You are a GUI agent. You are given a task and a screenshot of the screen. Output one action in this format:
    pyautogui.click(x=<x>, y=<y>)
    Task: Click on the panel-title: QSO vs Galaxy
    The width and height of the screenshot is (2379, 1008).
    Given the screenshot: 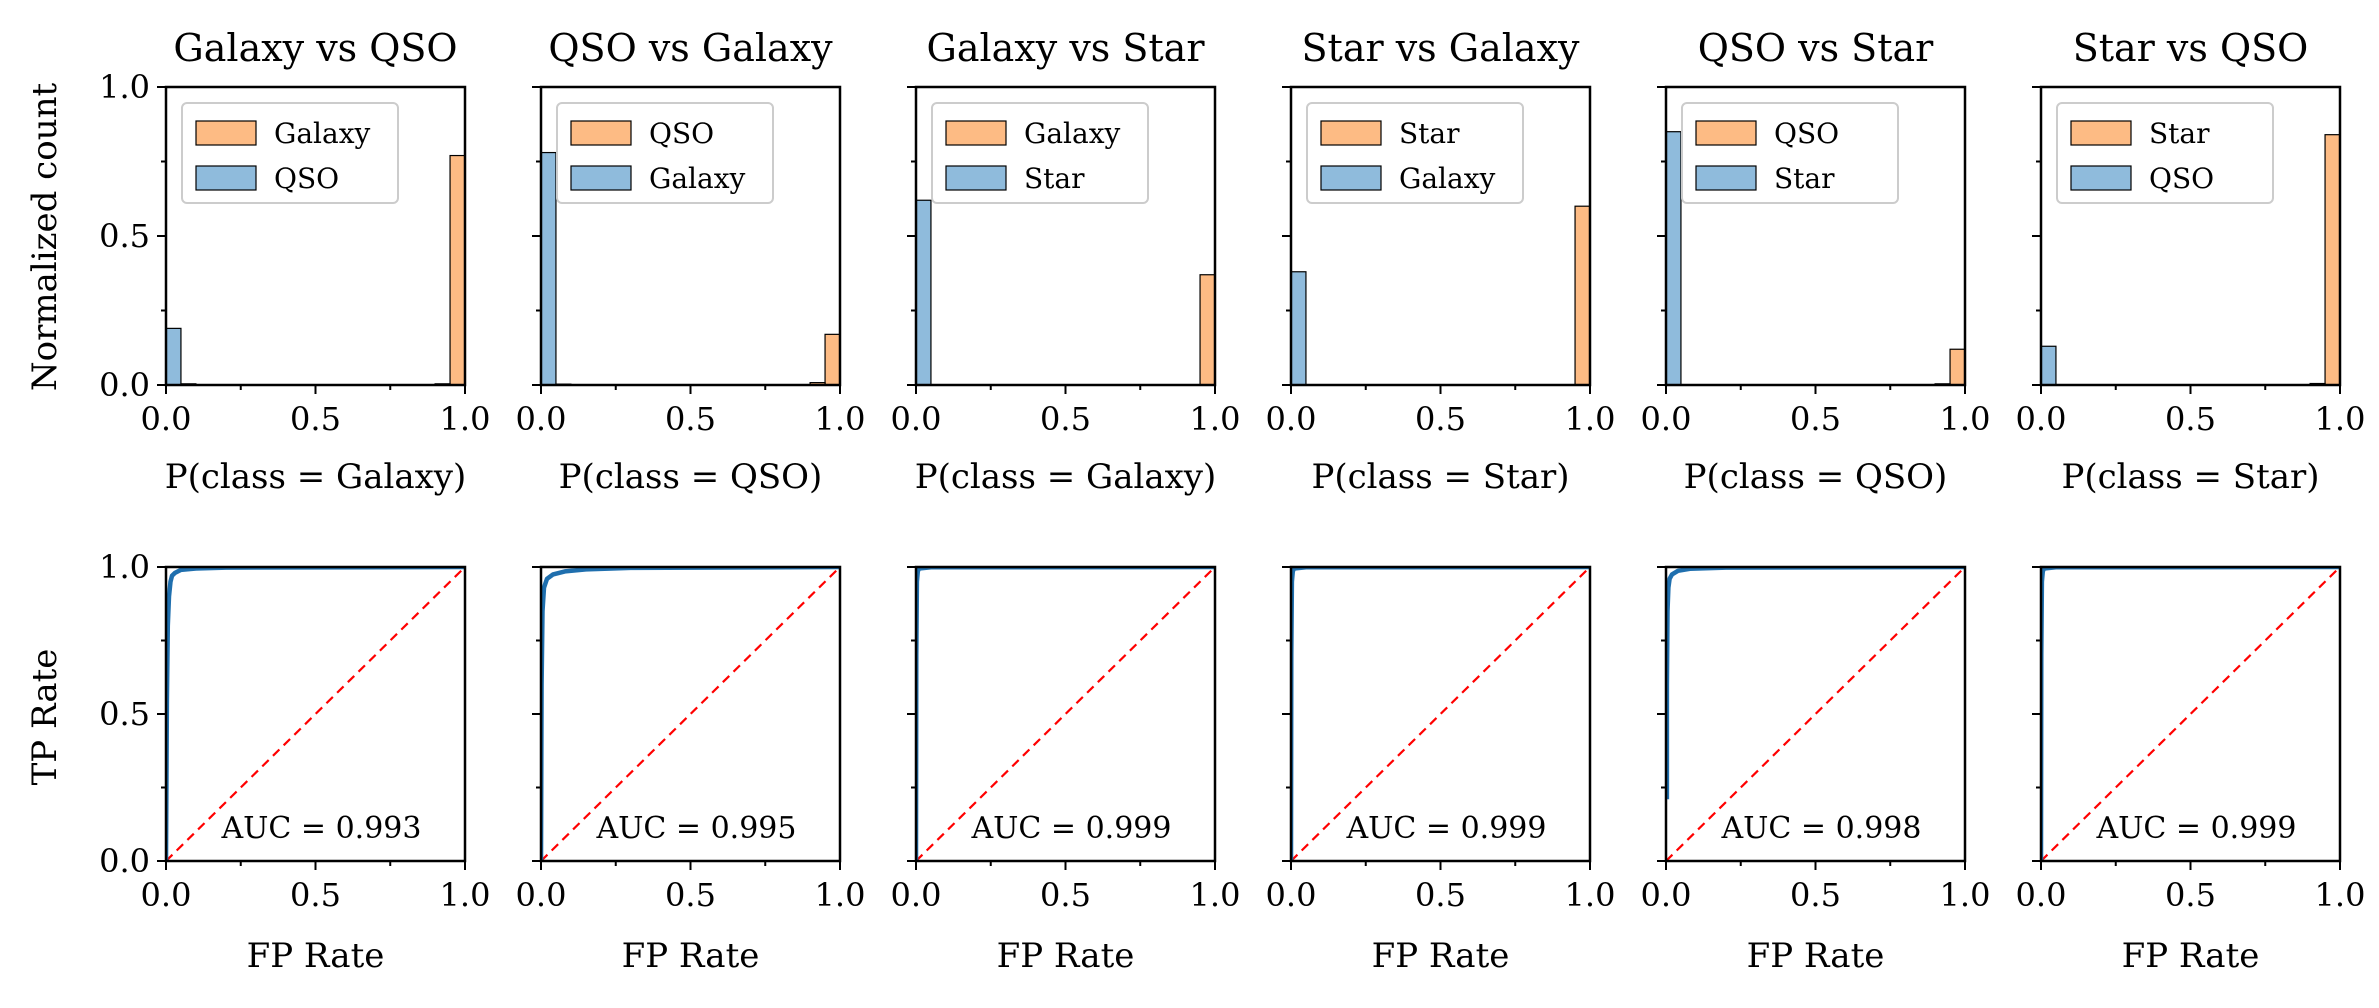 What is the action you would take?
    pyautogui.click(x=690, y=48)
    